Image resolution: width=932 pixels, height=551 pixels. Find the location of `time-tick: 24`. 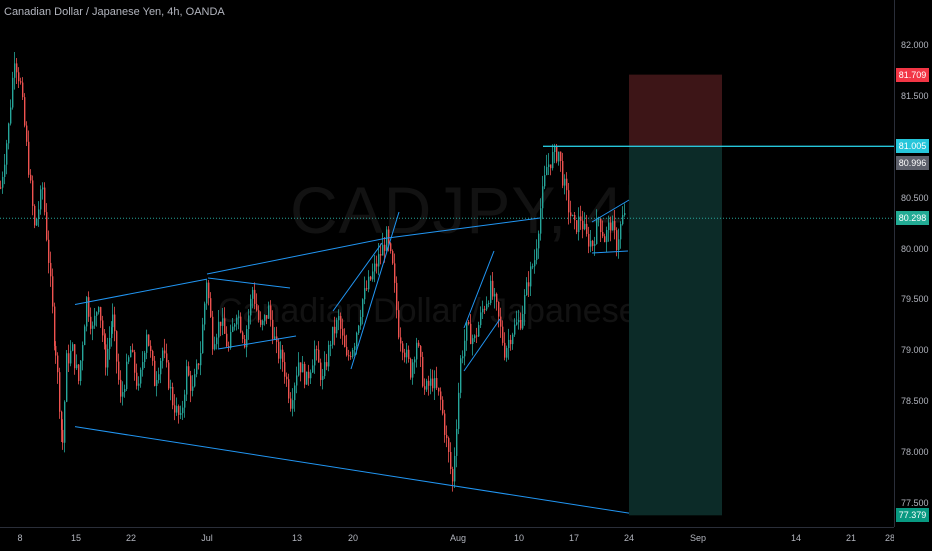

time-tick: 24 is located at coordinates (629, 538).